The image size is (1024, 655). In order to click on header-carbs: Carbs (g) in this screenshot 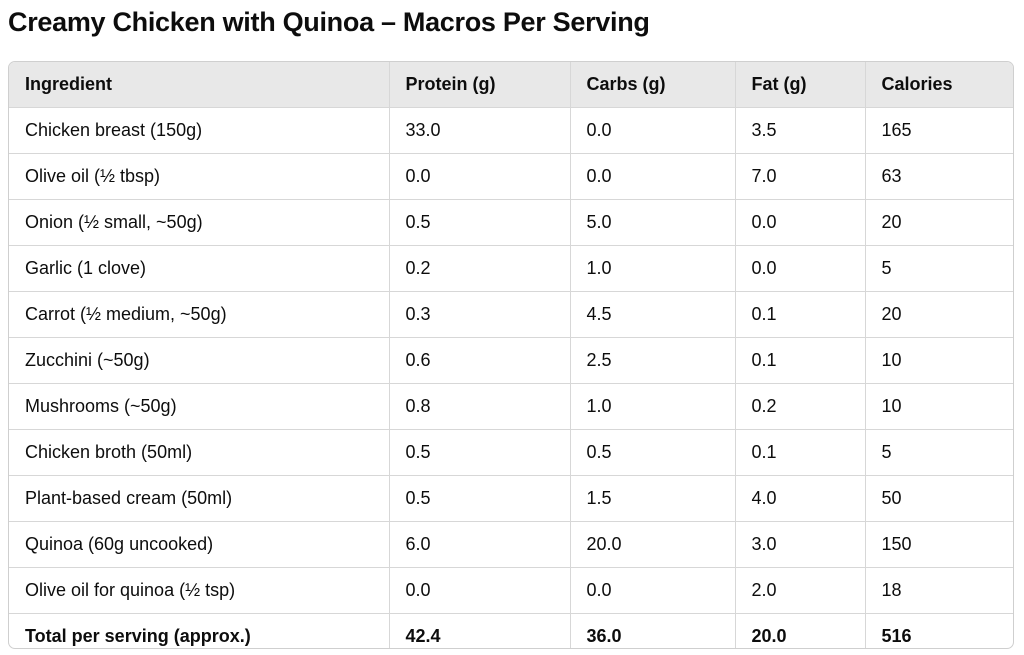, I will do `click(653, 85)`.